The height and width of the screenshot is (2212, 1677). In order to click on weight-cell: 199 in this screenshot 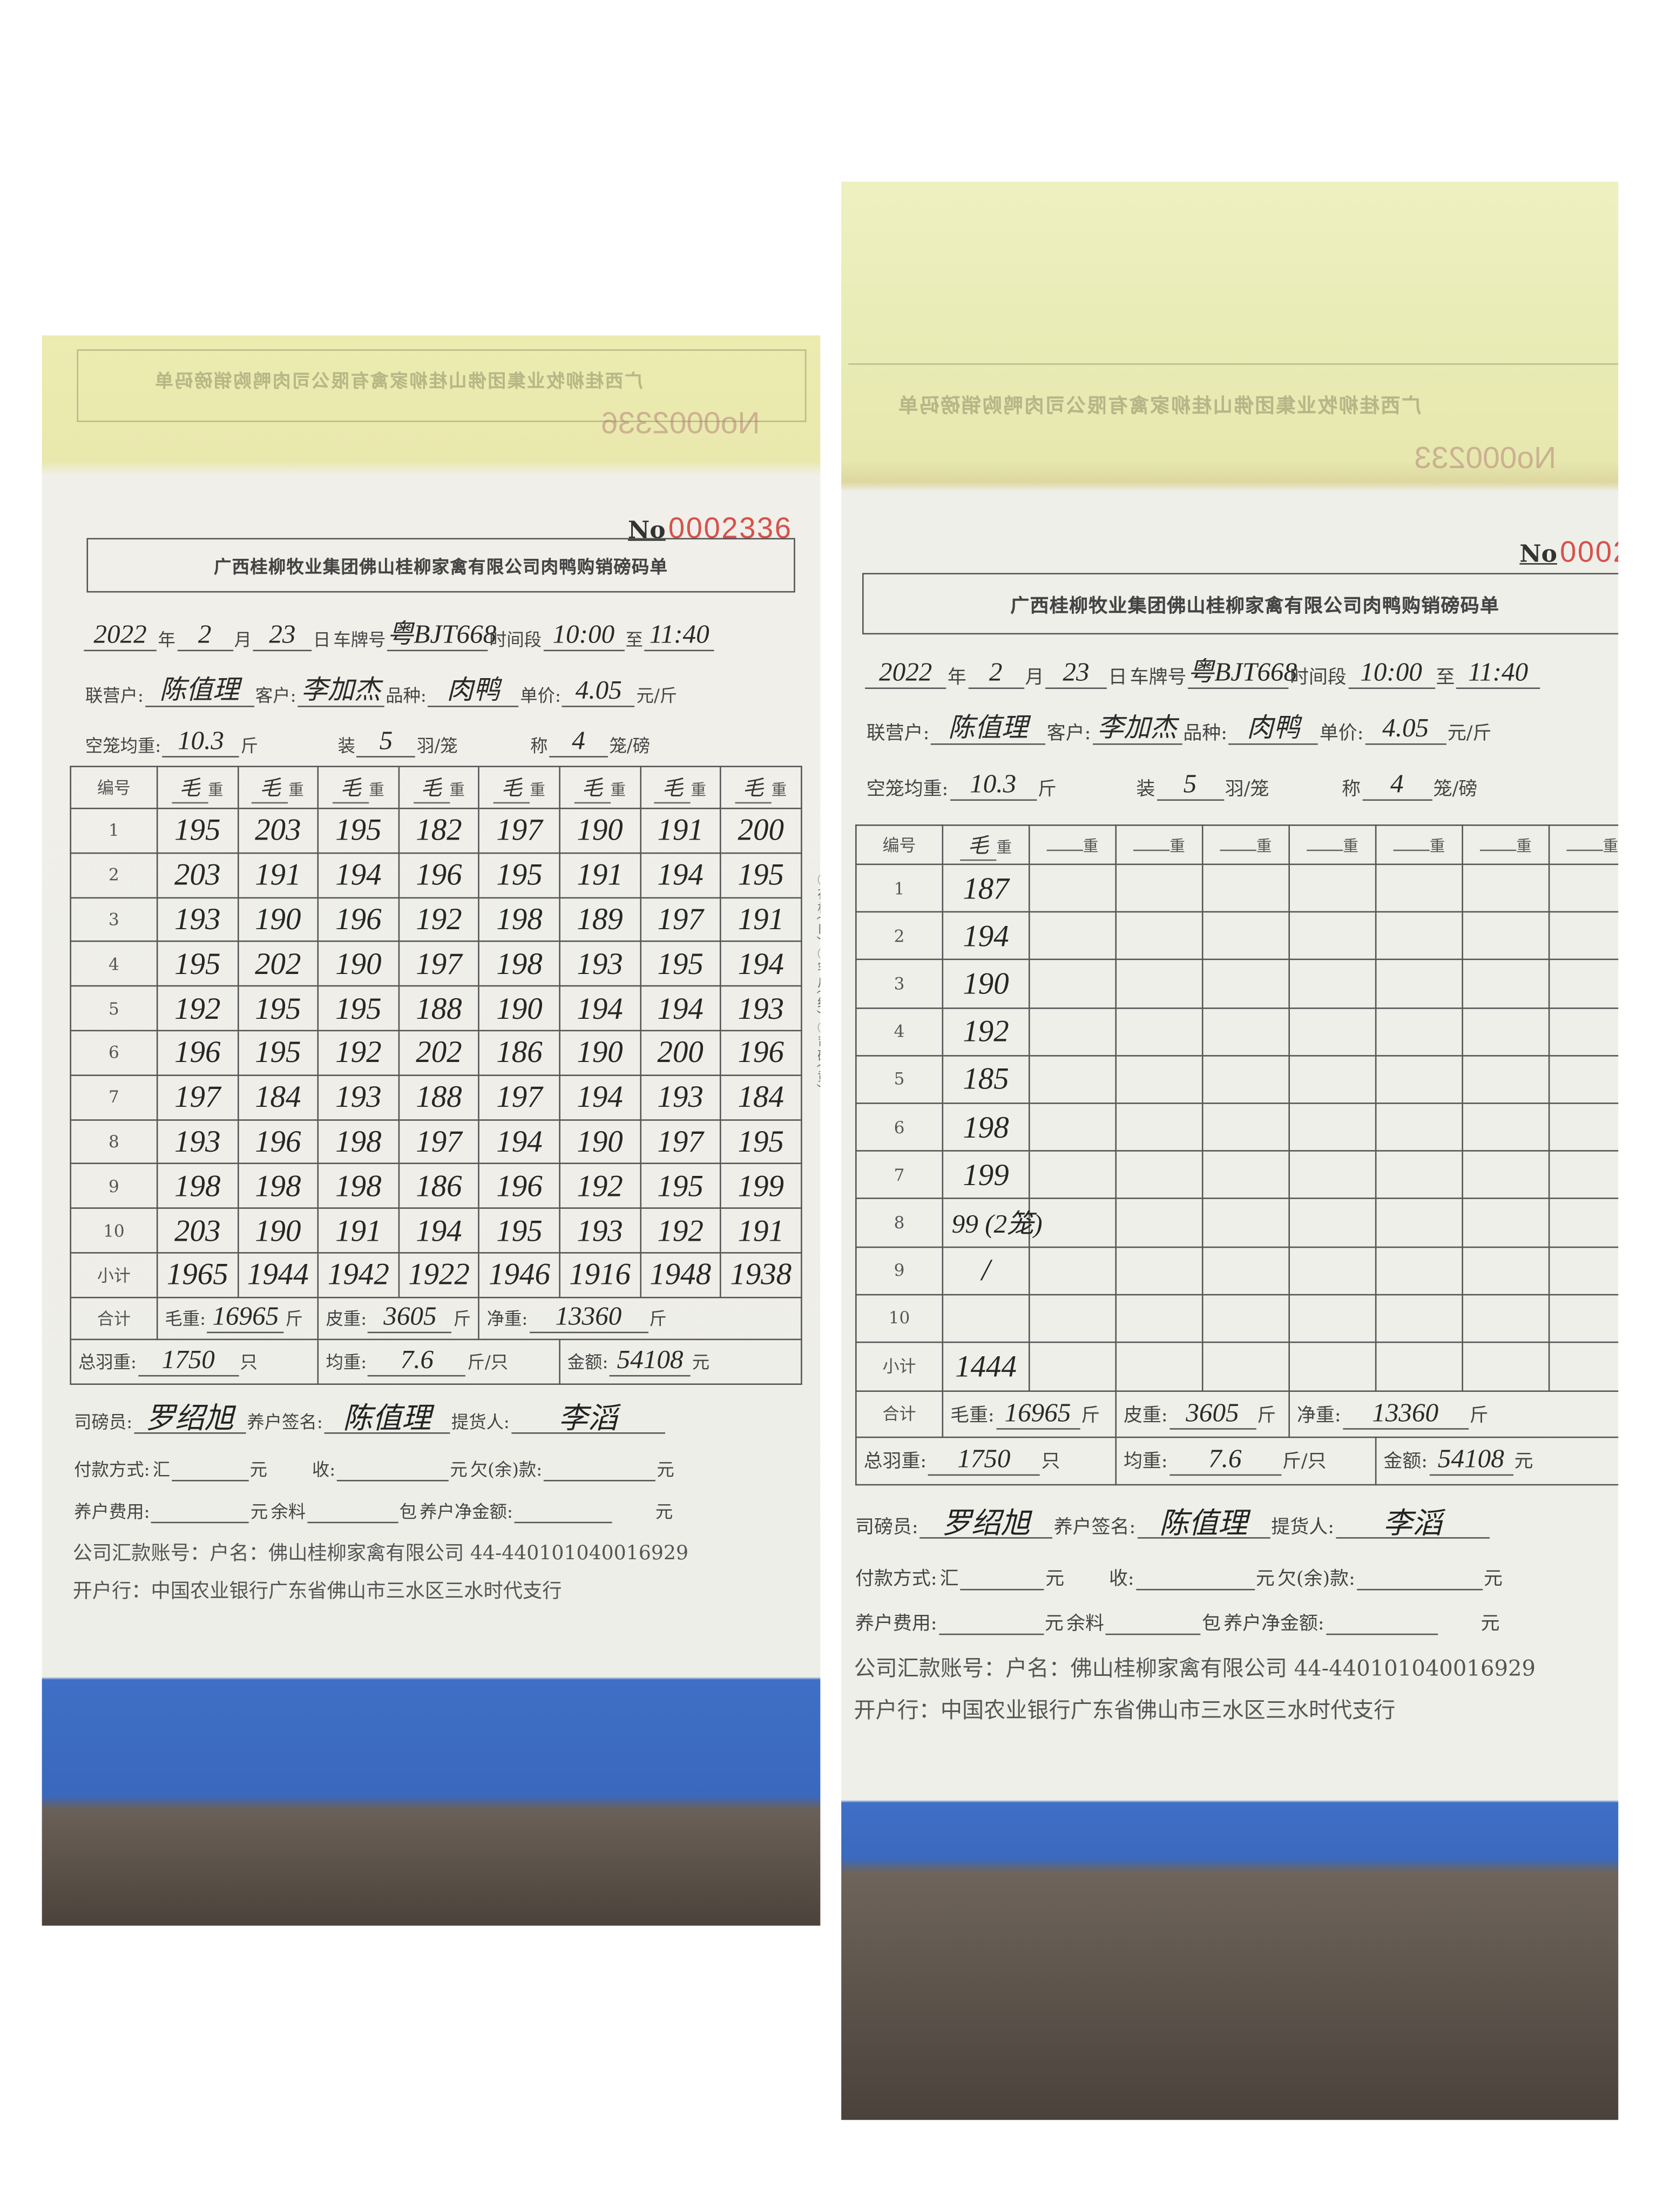, I will do `click(761, 1186)`.